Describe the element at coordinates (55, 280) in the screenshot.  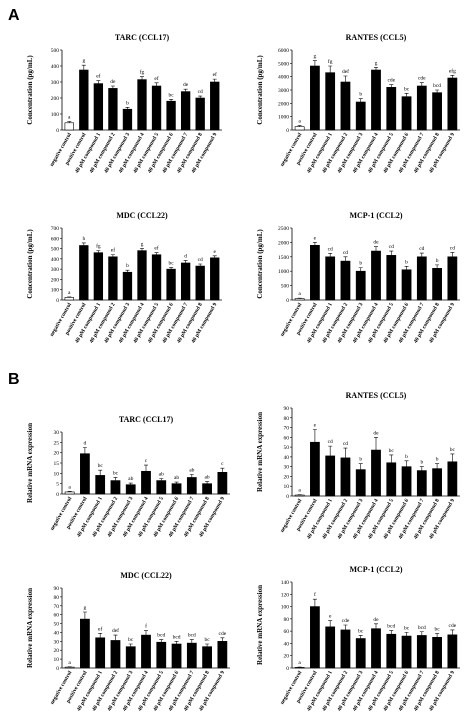
I see `y-tick-label: 200` at that location.